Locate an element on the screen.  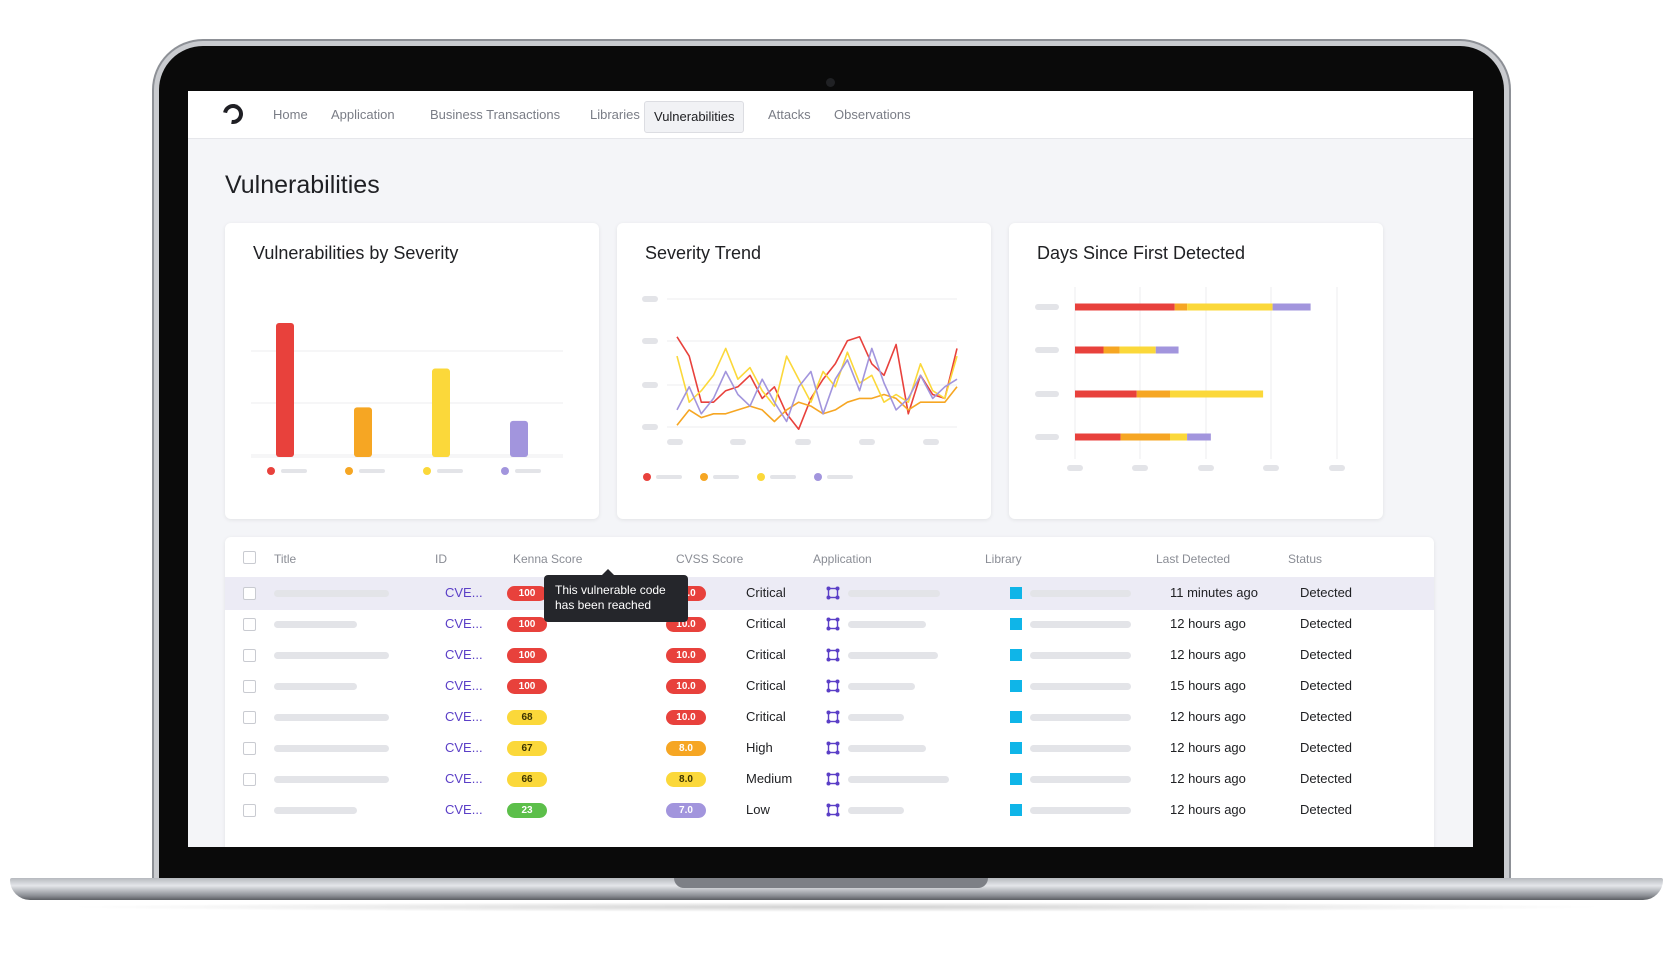
col-last-detected: Last Detected is located at coordinates (1193, 559).